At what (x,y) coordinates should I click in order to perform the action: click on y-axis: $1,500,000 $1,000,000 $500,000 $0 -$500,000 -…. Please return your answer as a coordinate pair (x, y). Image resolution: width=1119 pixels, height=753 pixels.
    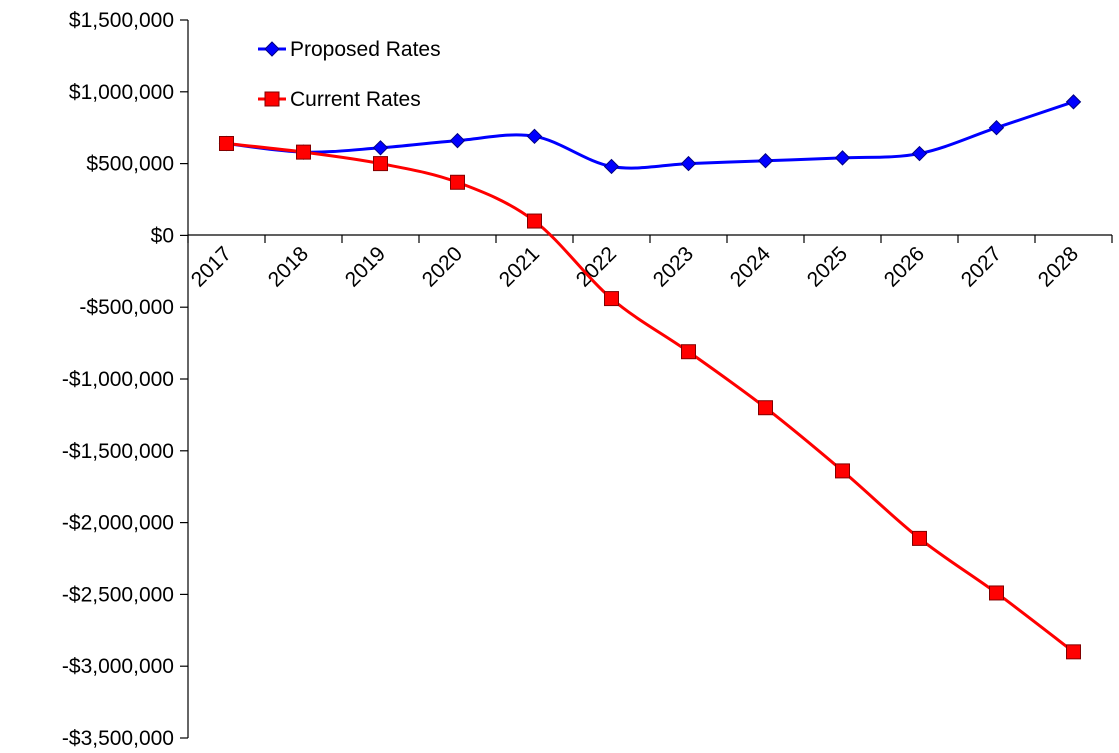
    Looking at the image, I should click on (125, 379).